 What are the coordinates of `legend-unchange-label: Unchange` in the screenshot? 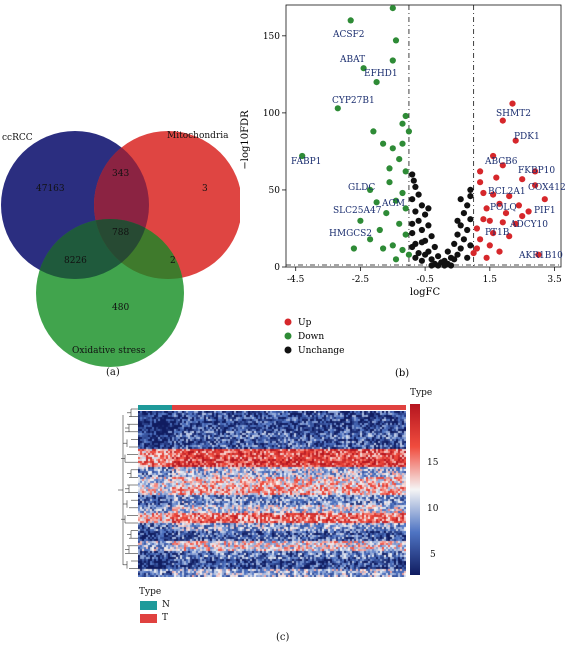 It's located at (321, 351).